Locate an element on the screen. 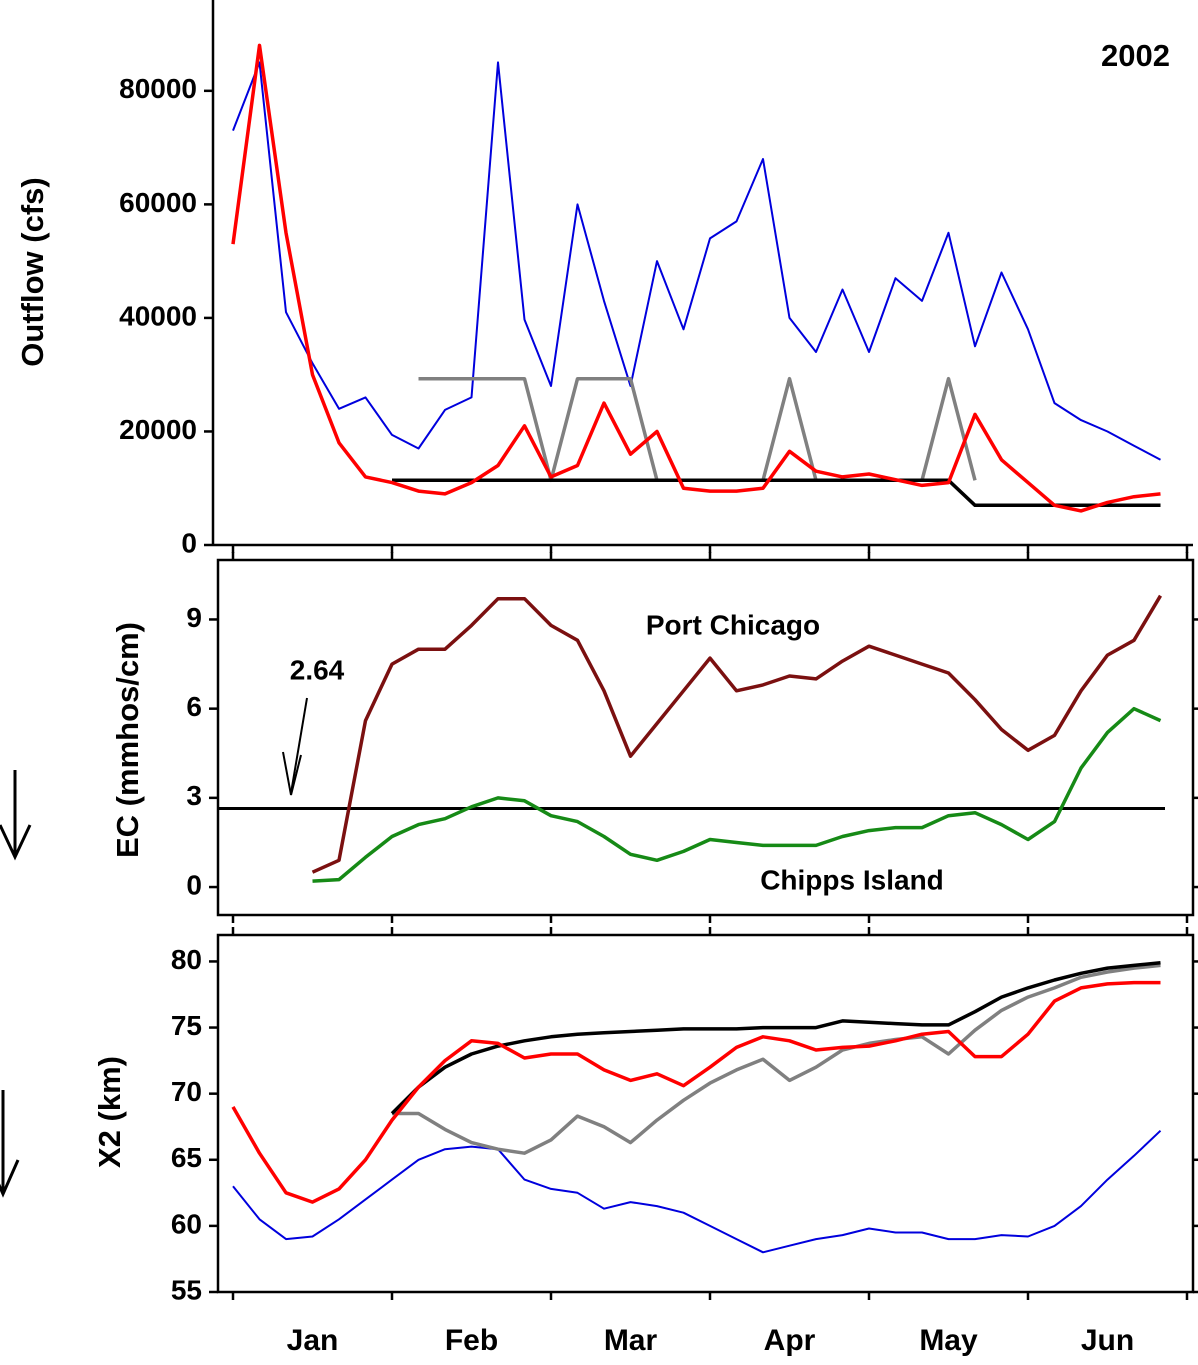  chart-title: 2002 is located at coordinates (1135, 55).